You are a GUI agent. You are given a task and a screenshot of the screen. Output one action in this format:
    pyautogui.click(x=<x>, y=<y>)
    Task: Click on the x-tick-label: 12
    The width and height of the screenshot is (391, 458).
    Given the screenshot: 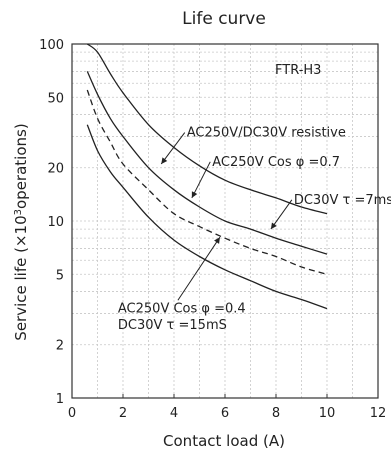 What is the action you would take?
    pyautogui.click(x=378, y=413)
    